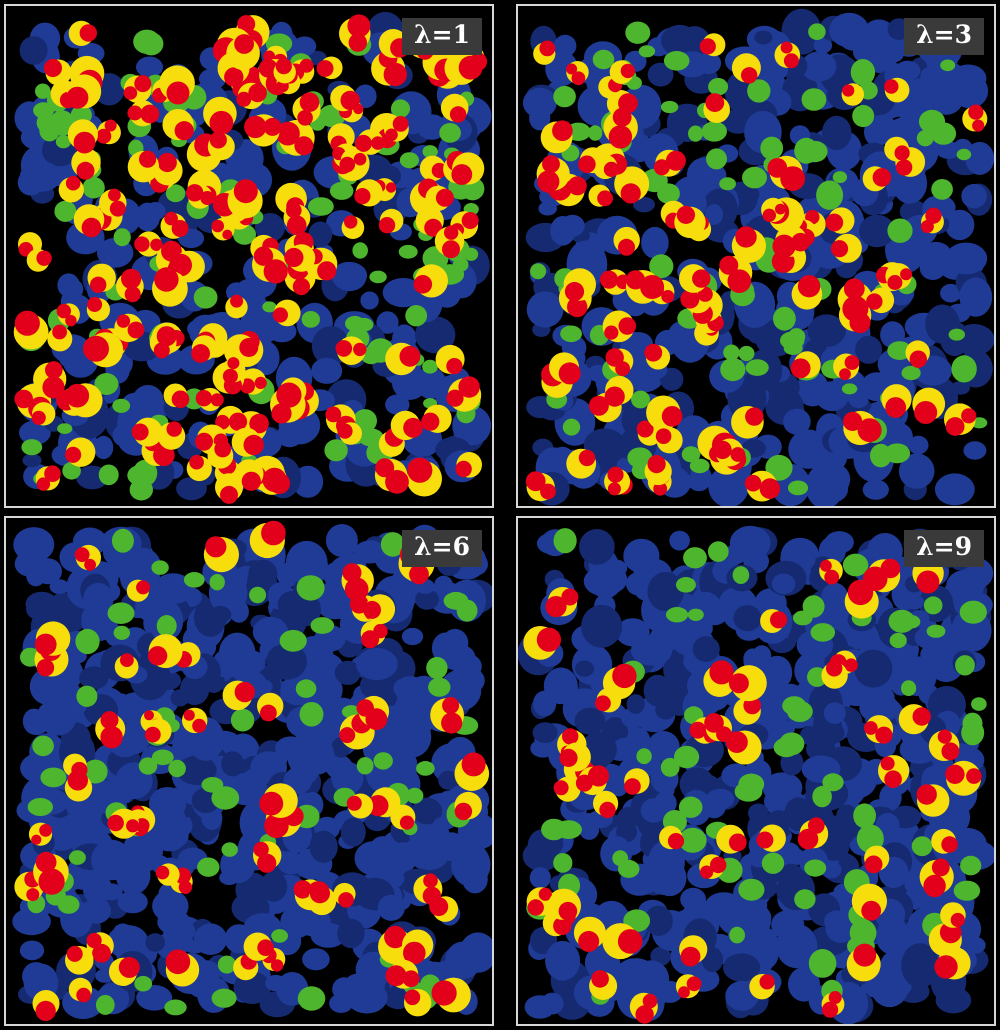  I want to click on panel-label: λ=9, so click(944, 548).